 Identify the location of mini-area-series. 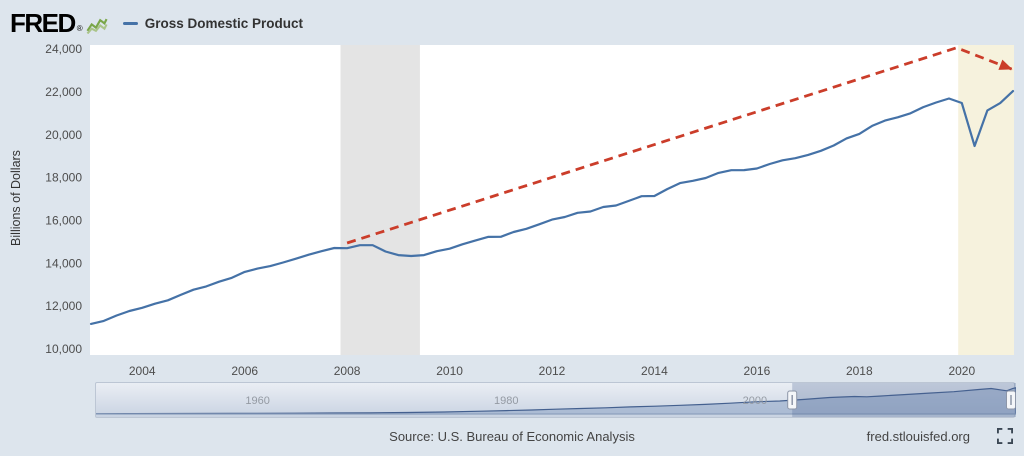
(556, 401).